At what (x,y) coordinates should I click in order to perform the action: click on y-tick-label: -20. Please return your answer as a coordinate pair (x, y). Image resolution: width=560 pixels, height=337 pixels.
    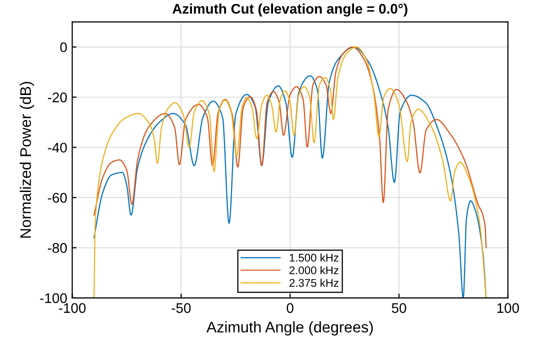
    Looking at the image, I should click on (57, 97).